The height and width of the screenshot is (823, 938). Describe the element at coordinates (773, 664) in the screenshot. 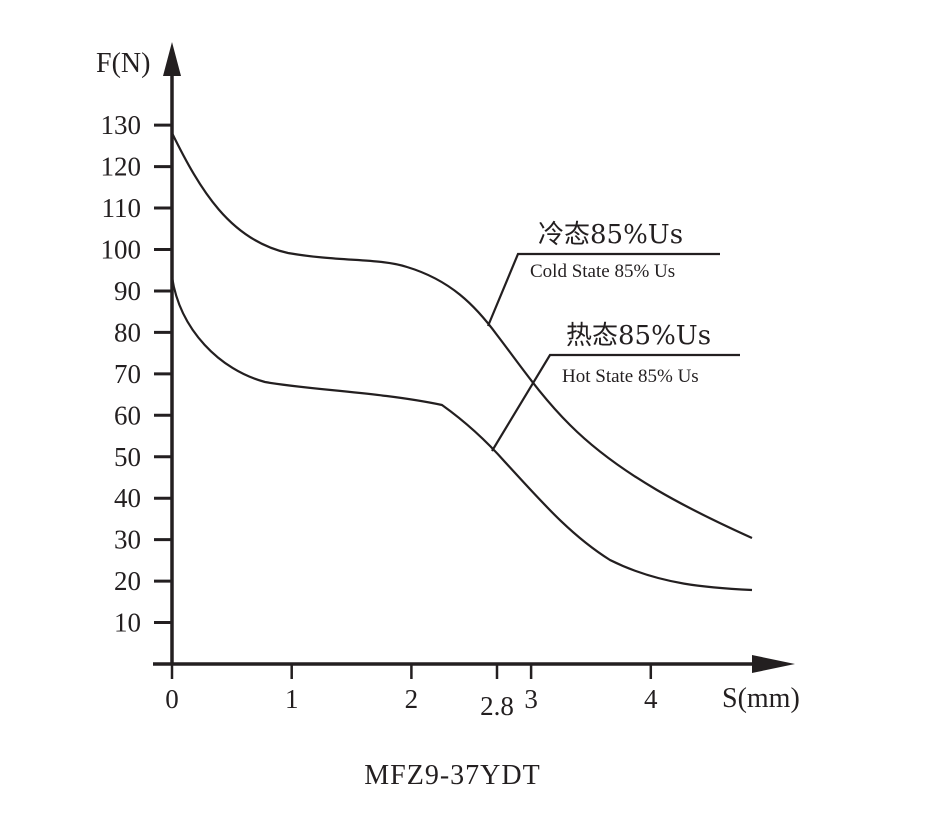

I see `x-axis-arrow-icon` at that location.